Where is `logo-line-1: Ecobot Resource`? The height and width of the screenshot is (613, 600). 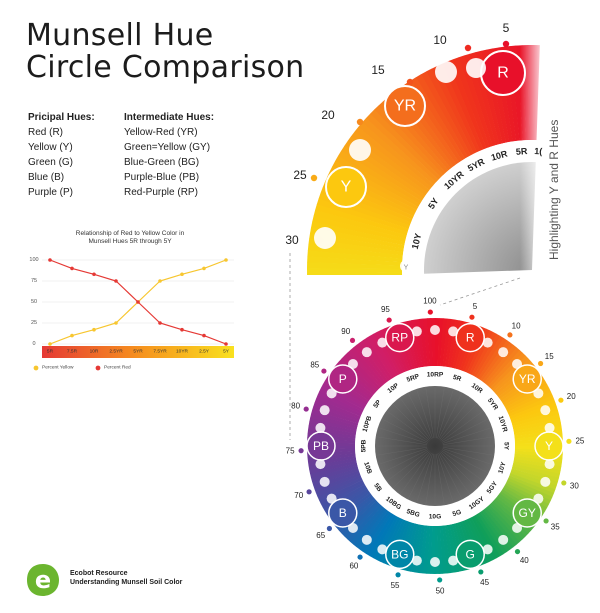 logo-line-1: Ecobot Resource is located at coordinates (99, 573).